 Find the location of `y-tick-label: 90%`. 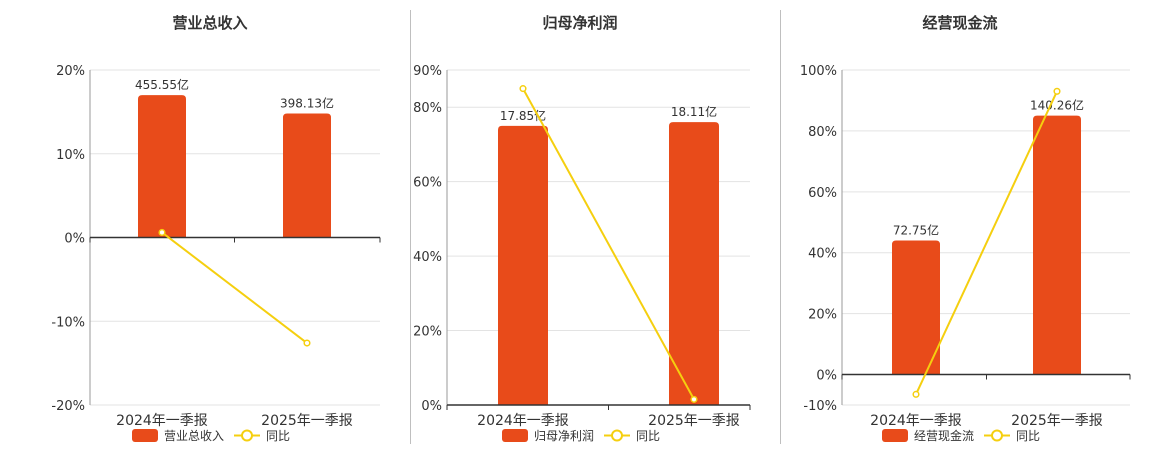

y-tick-label: 90% is located at coordinates (427, 71).